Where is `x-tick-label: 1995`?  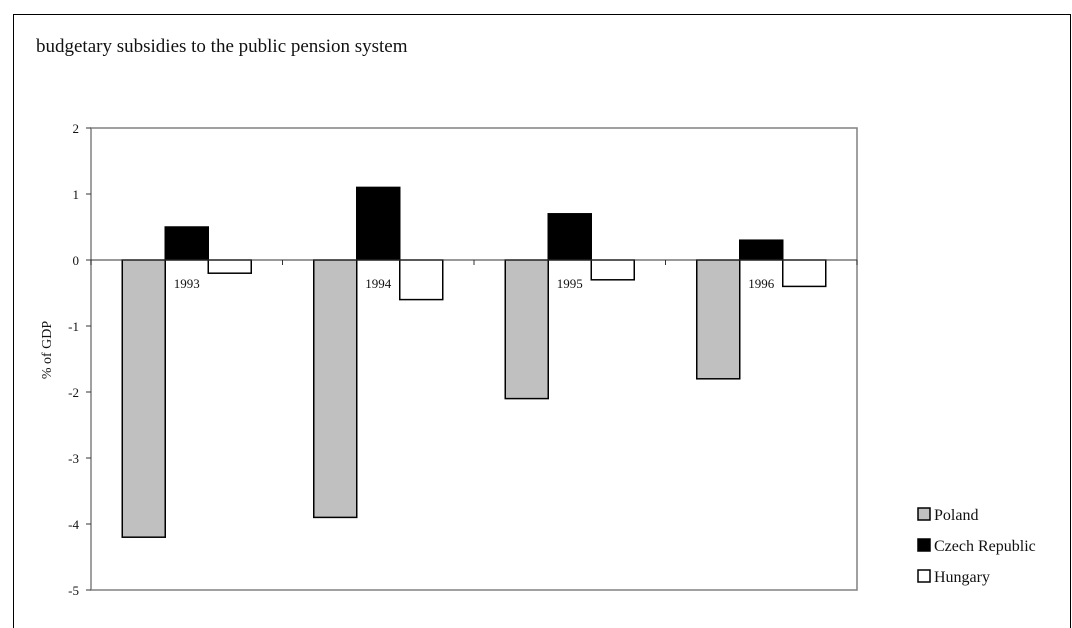
x-tick-label: 1995 is located at coordinates (570, 283).